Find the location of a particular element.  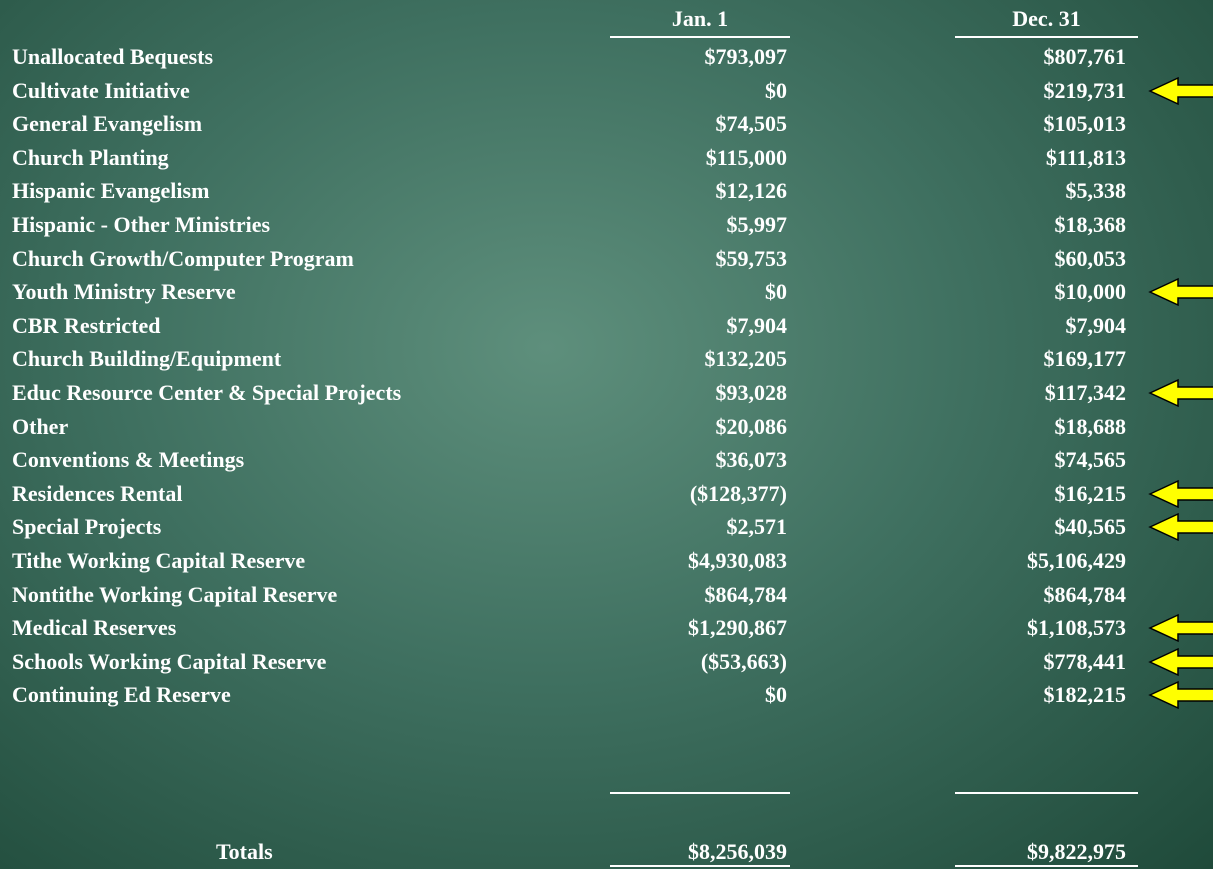

jan-value: $36,073 is located at coordinates (751, 460).